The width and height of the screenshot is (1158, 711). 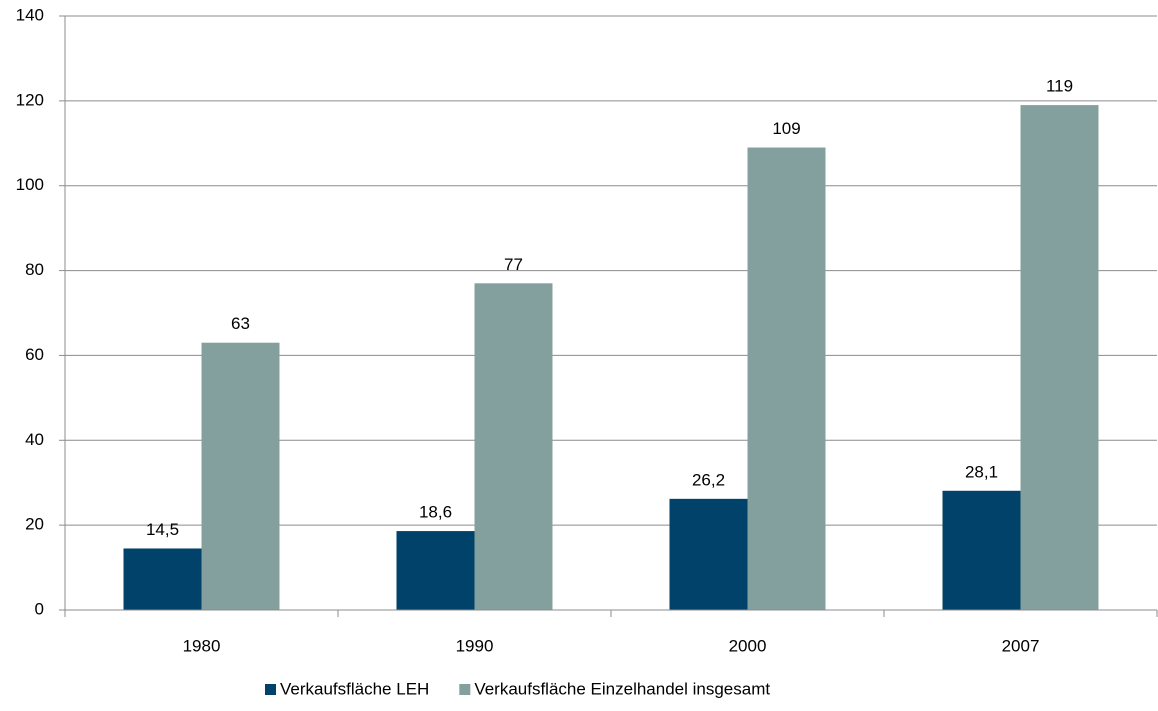 What do you see at coordinates (34, 354) in the screenshot?
I see `y-tick-label: 60` at bounding box center [34, 354].